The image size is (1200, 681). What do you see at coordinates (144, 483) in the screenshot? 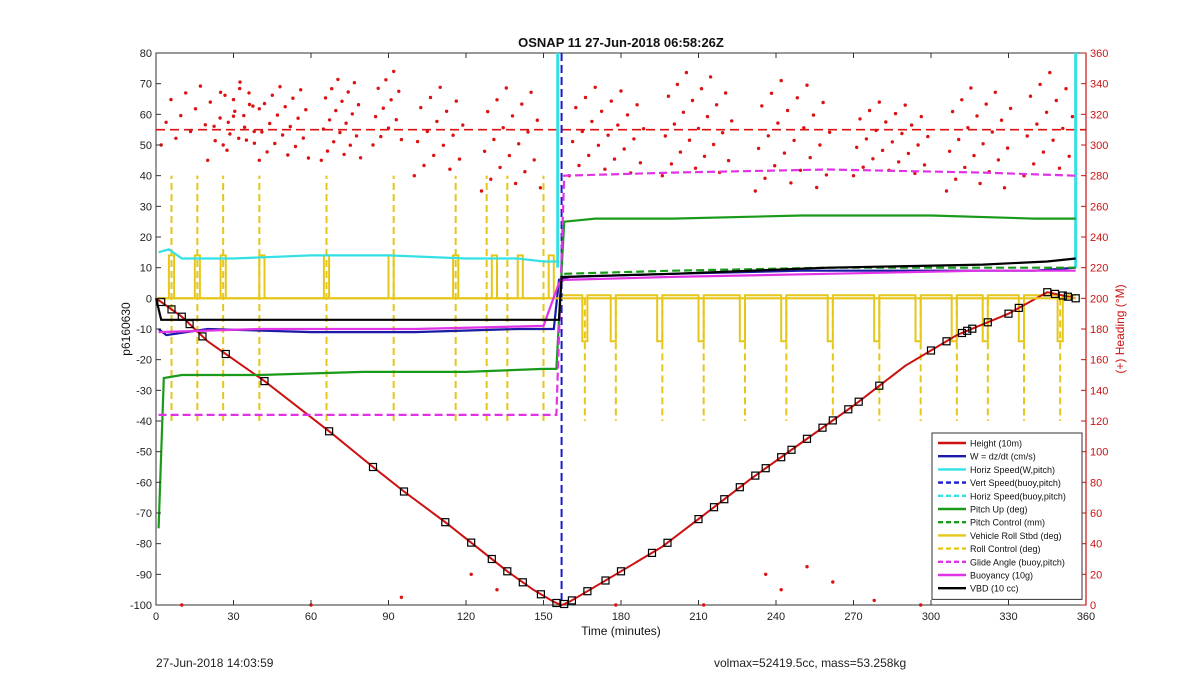
I see `y-tick-label: -60` at bounding box center [144, 483].